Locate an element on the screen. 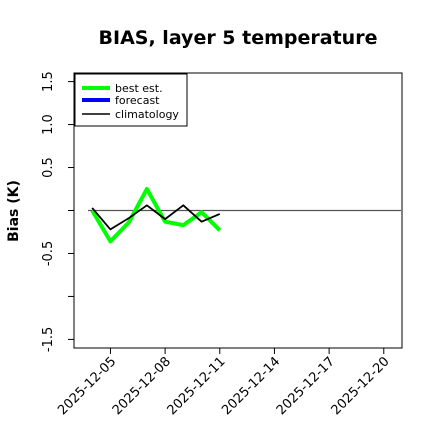 This screenshot has height=440, width=440. series-line-best-est is located at coordinates (156, 215).